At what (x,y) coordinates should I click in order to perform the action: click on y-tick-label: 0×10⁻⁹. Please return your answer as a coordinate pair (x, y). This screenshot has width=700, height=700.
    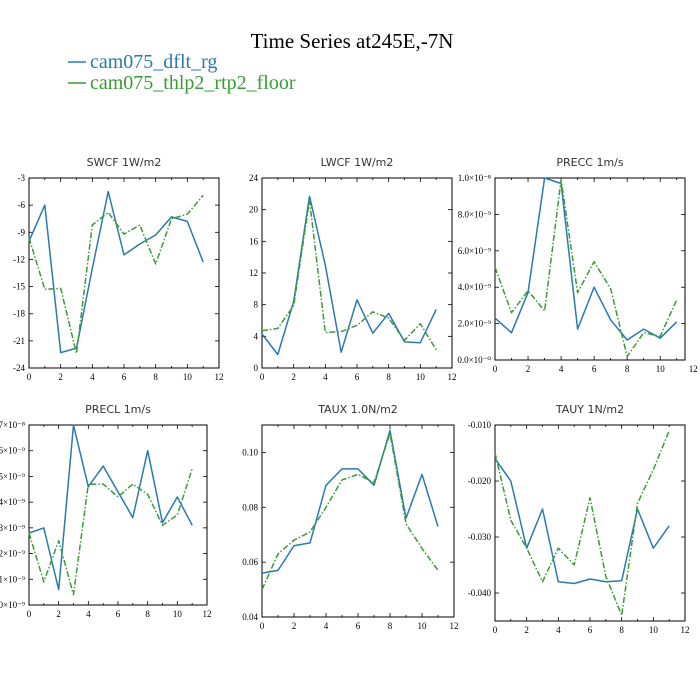
    Looking at the image, I should click on (12, 605).